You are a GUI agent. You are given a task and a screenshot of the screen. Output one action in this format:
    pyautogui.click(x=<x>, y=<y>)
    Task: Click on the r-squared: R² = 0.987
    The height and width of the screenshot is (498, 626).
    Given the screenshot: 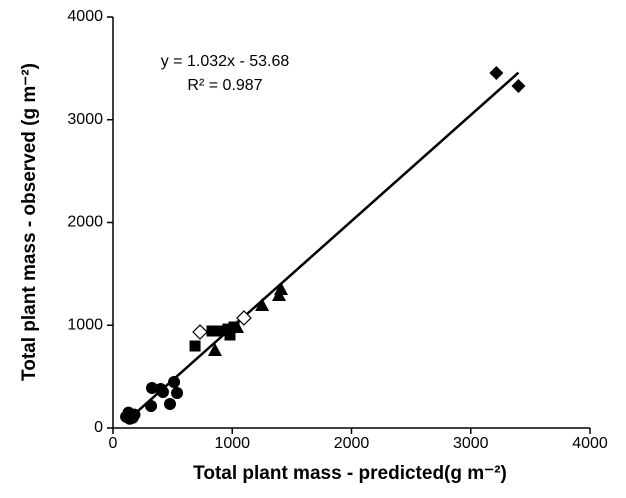 What is the action you would take?
    pyautogui.click(x=224, y=85)
    